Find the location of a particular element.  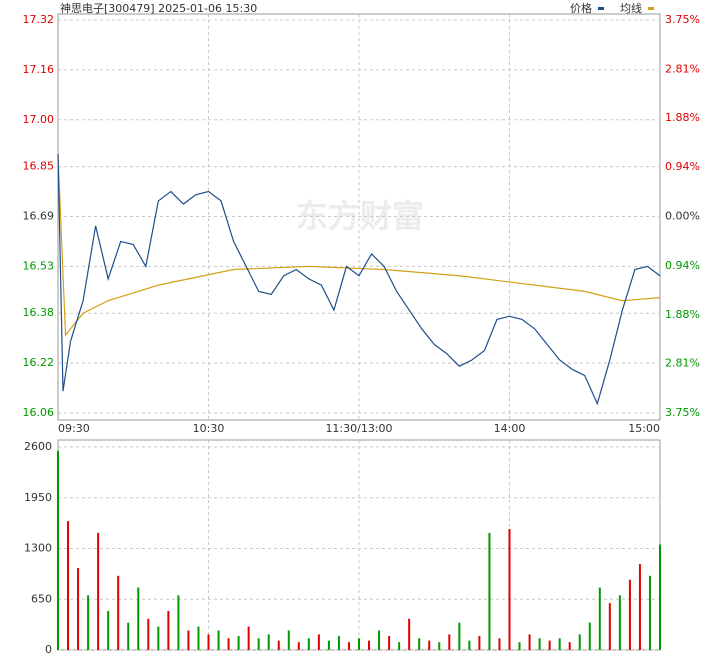

chart-title: 神思电子[300479] 2025-01-06 15:30 is located at coordinates (158, 8).